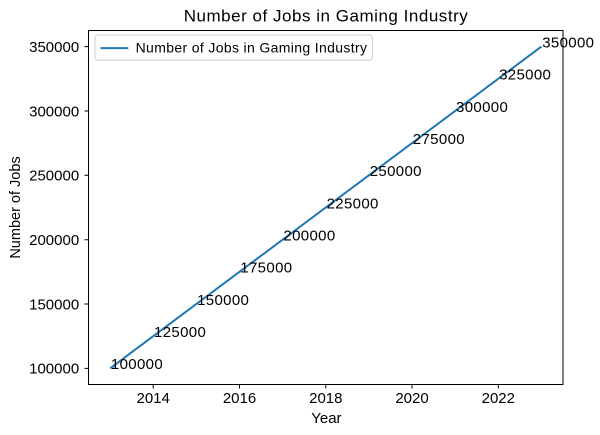  What do you see at coordinates (411, 398) in the screenshot?
I see `svg-text: 2020` at bounding box center [411, 398].